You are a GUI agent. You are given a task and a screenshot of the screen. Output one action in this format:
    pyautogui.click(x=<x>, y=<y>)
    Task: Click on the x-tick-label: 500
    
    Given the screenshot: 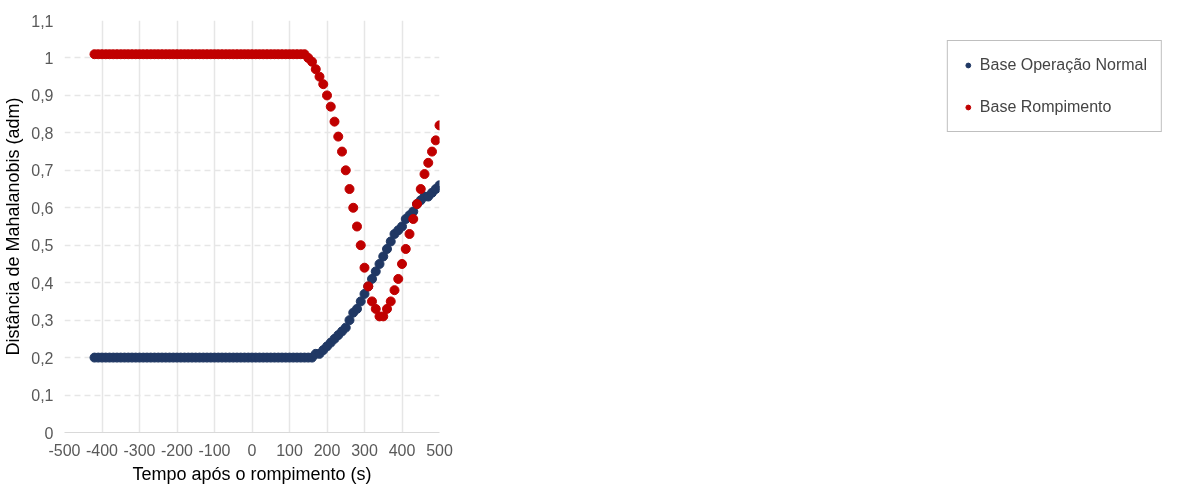 What is the action you would take?
    pyautogui.click(x=439, y=450)
    